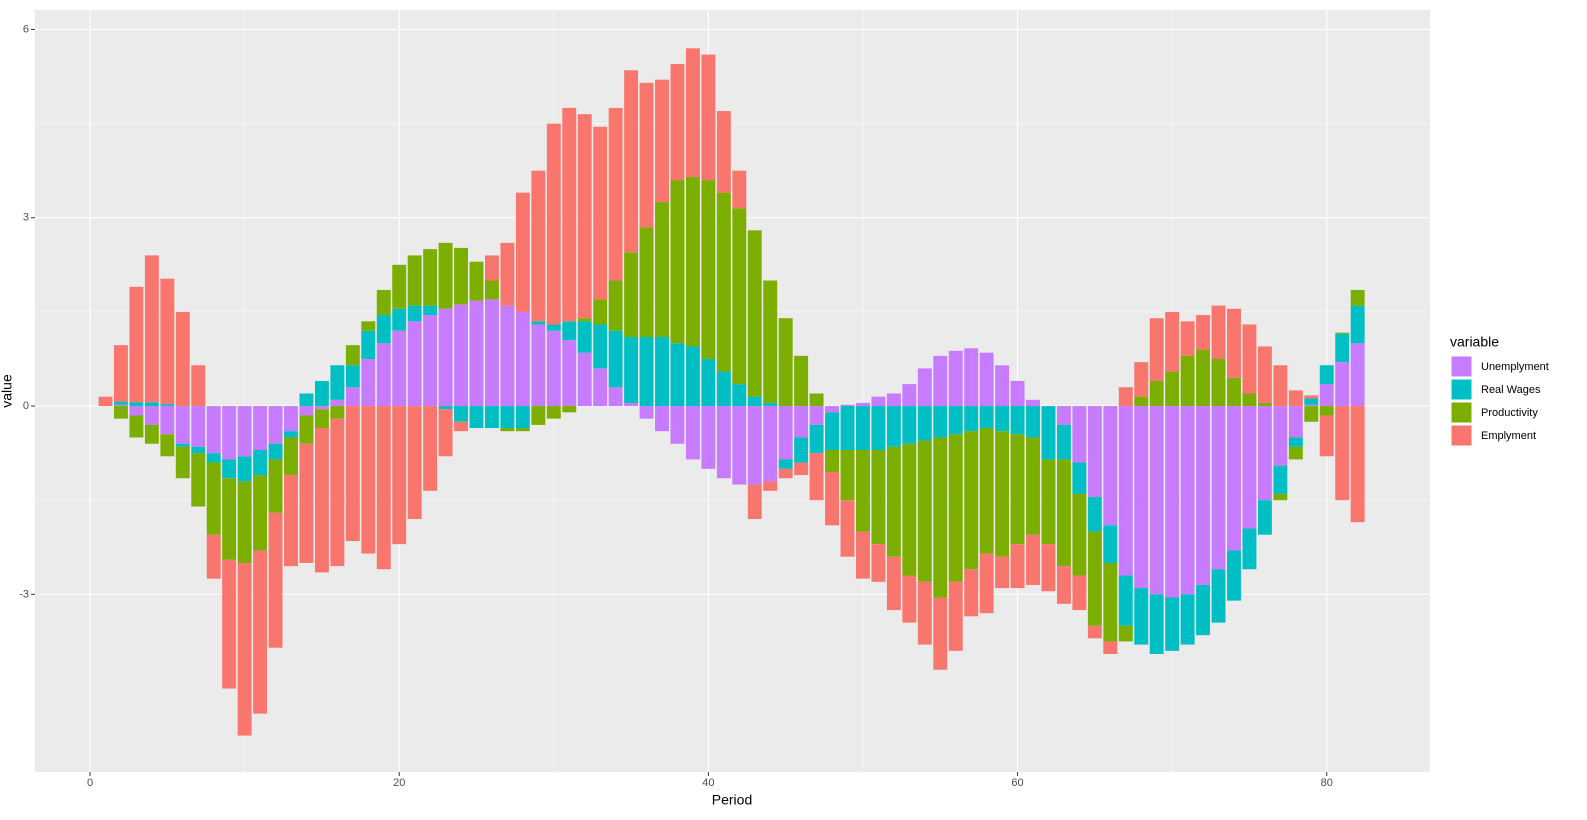 This screenshot has width=1587, height=820. Describe the element at coordinates (708, 783) in the screenshot. I see `x-tick-label: 40` at that location.